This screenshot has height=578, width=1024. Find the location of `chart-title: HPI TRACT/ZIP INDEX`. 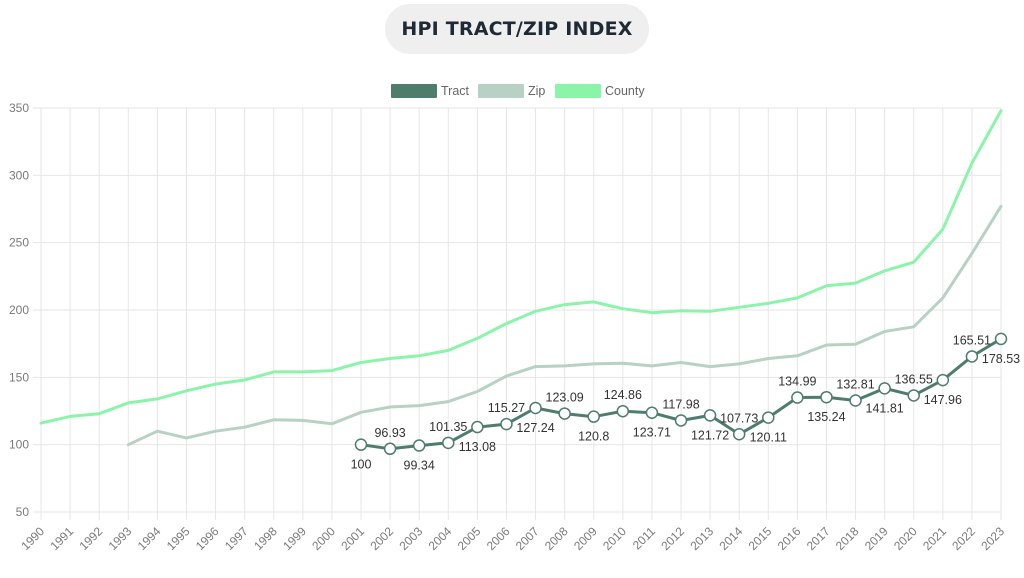

chart-title: HPI TRACT/ZIP INDEX is located at coordinates (517, 29).